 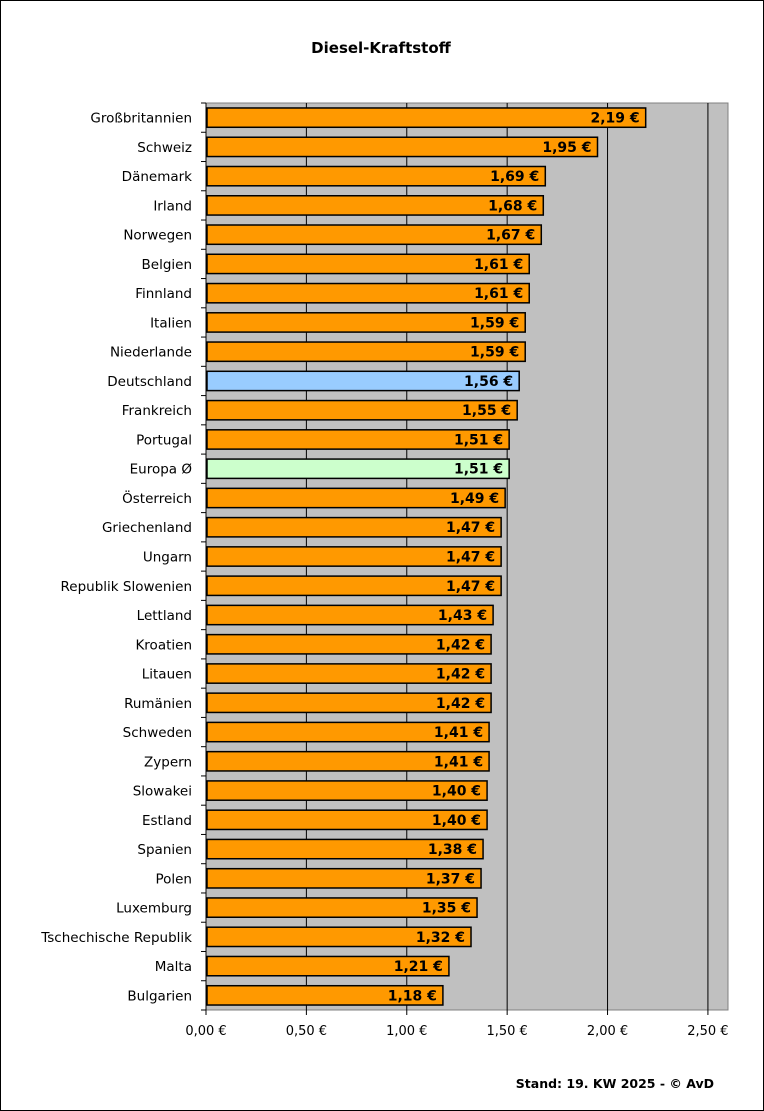 What do you see at coordinates (474, 499) in the screenshot?
I see `data-label: 1,49 €` at bounding box center [474, 499].